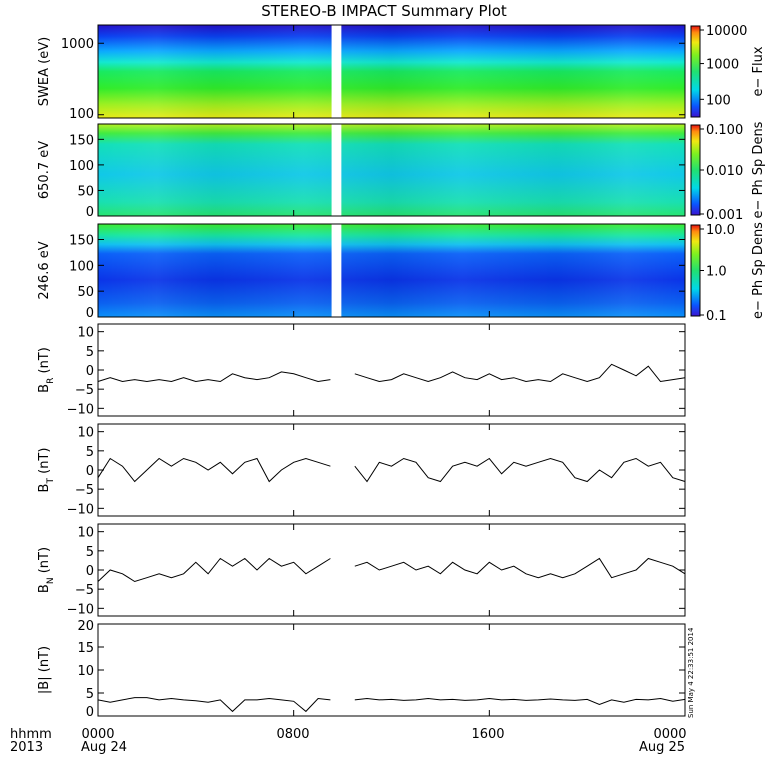 Image resolution: width=780 pixels, height=780 pixels. I want to click on y-axis-label: |B| (nT), so click(44, 670).